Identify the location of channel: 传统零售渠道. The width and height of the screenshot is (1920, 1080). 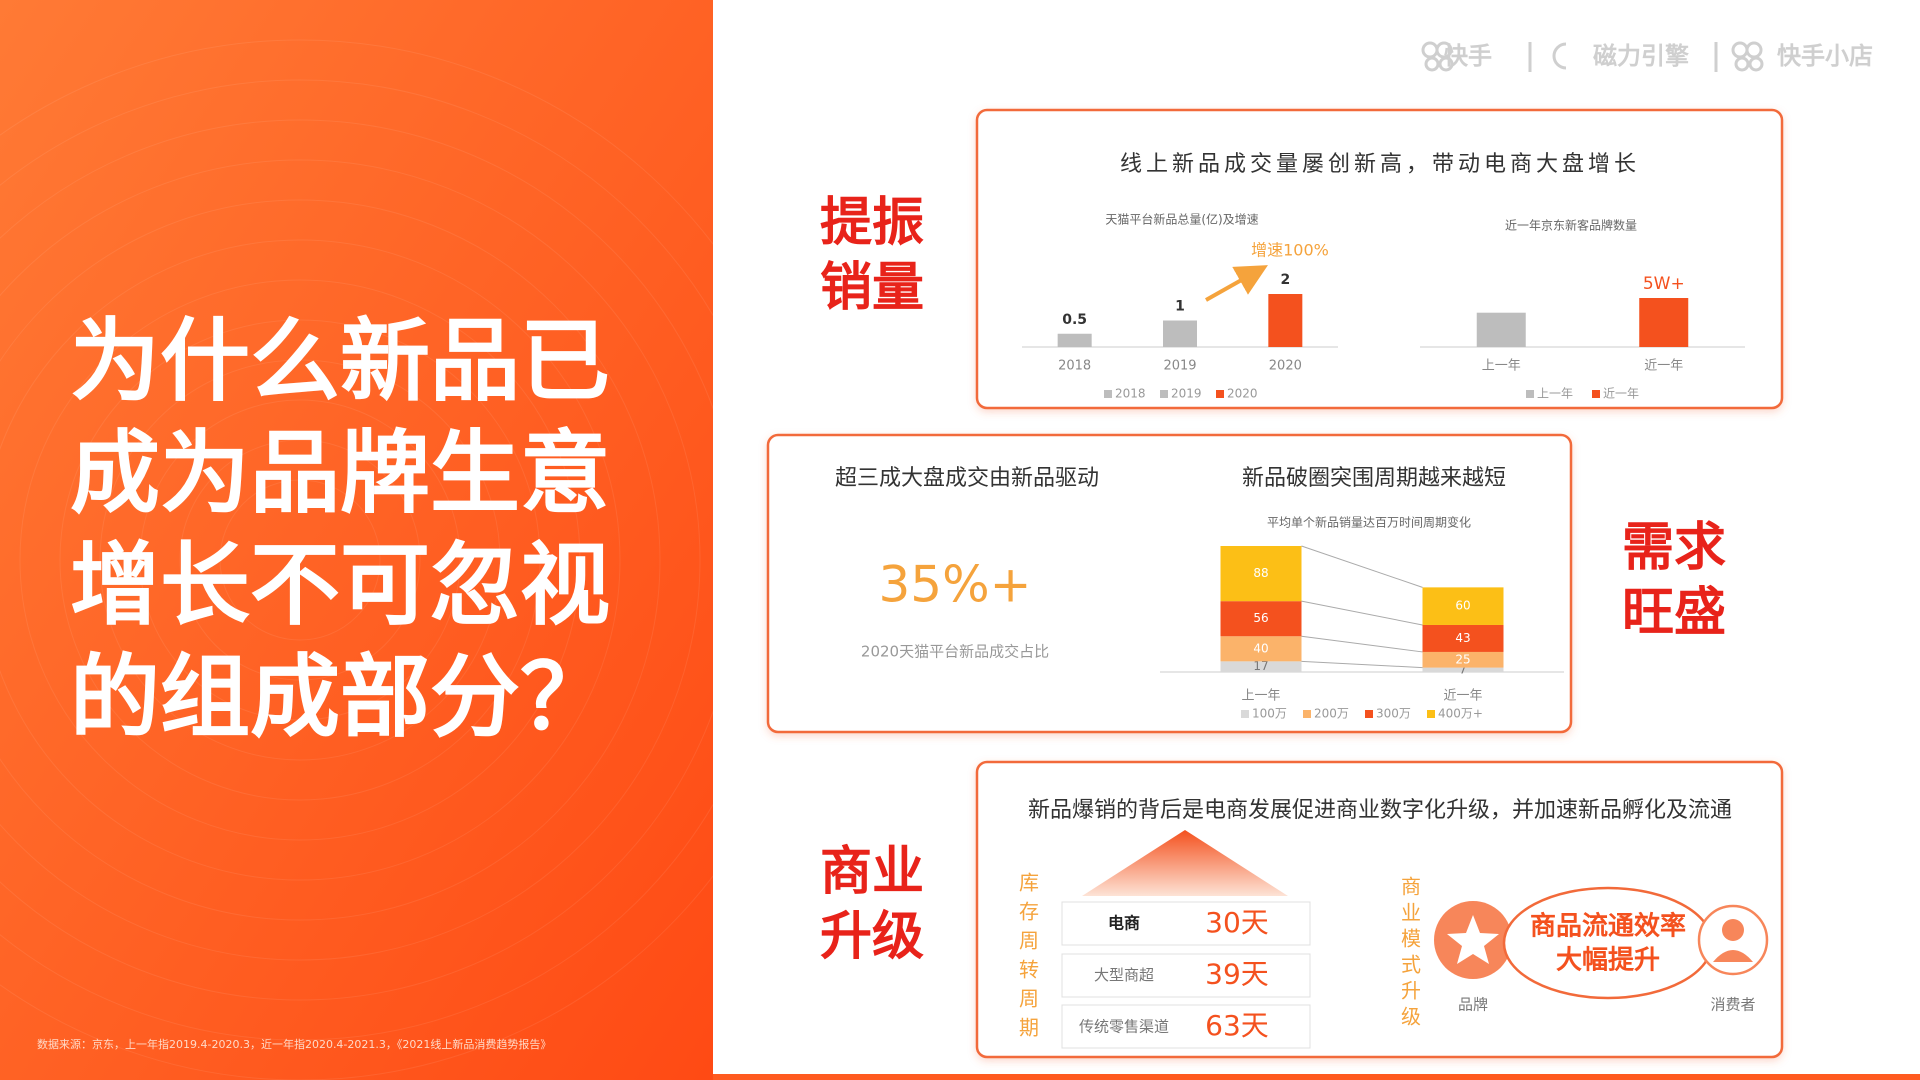
(1124, 1027).